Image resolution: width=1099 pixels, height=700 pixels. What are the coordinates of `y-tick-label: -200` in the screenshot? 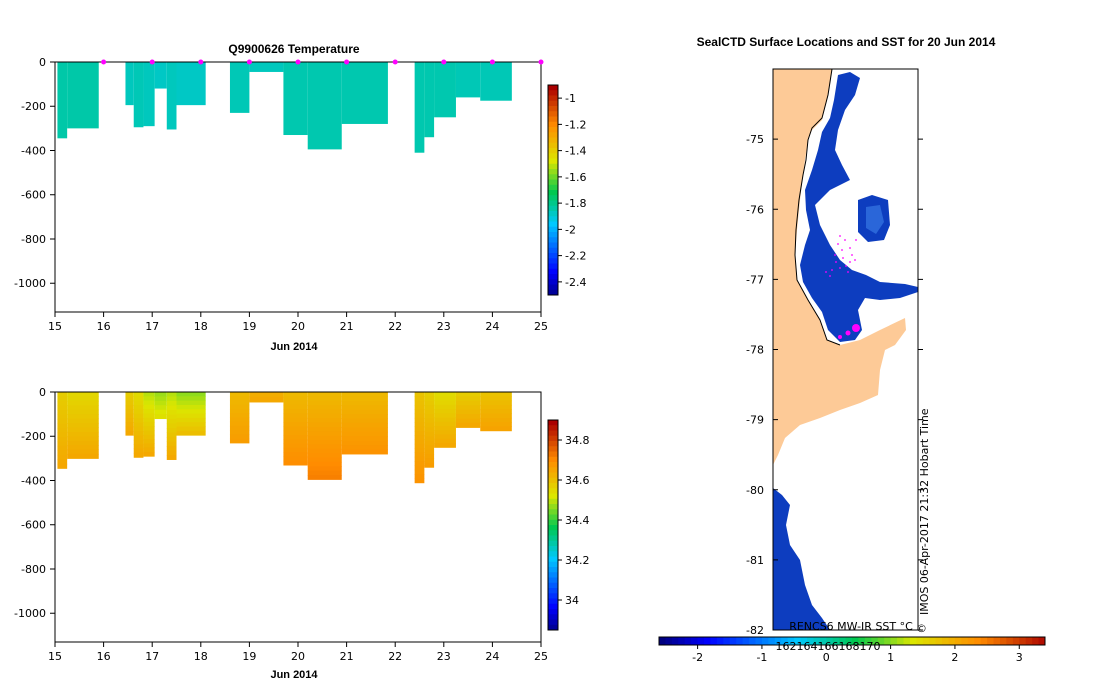 It's located at (33, 106).